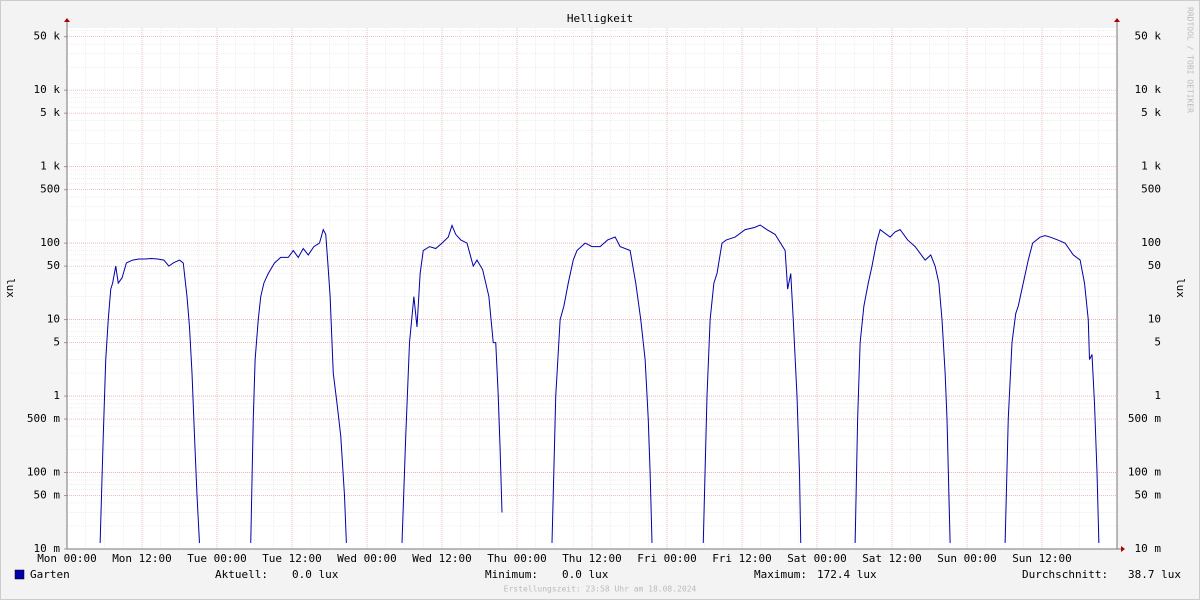  What do you see at coordinates (241, 574) in the screenshot?
I see `stat-label: Aktuell:` at bounding box center [241, 574].